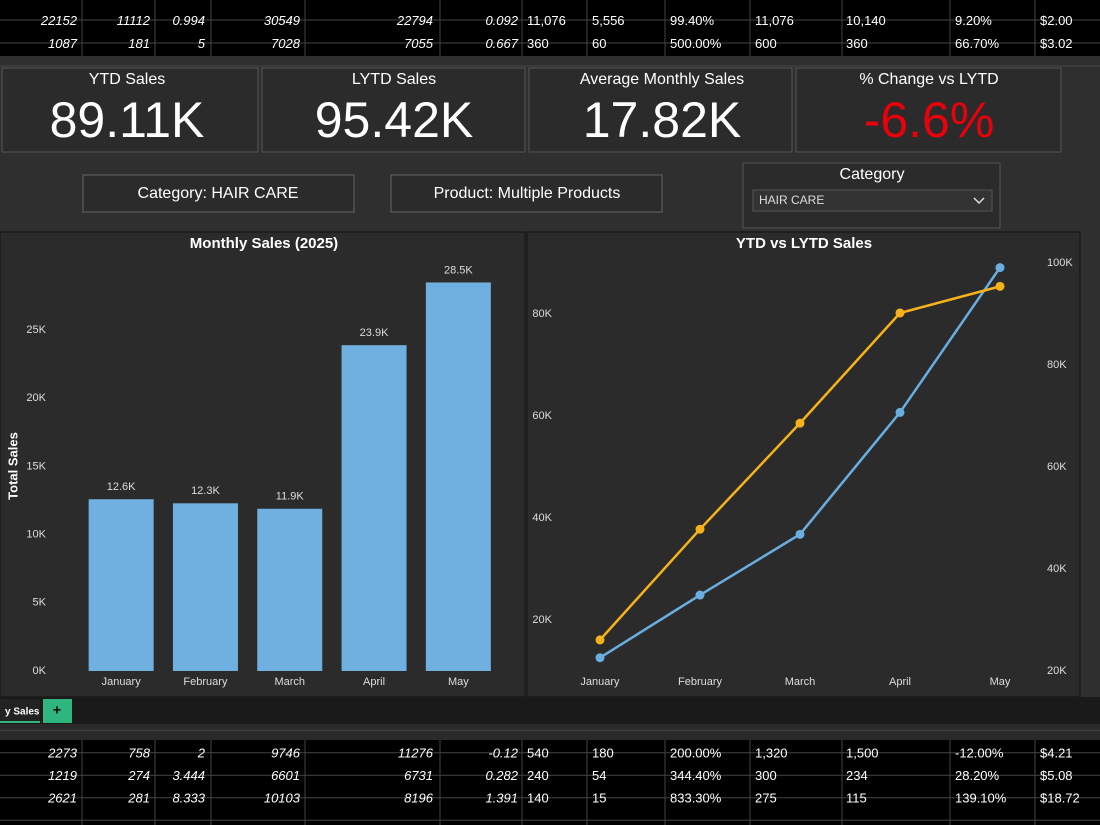 Image resolution: width=1100 pixels, height=825 pixels. I want to click on kpi-value: -6.6%, so click(929, 120).